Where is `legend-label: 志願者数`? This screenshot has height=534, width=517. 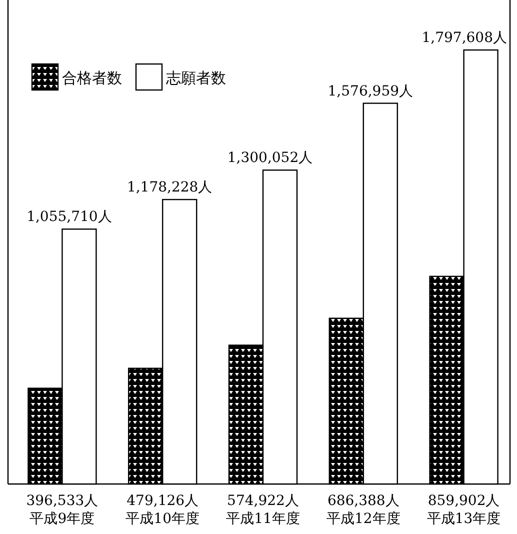 legend-label: 志願者数 is located at coordinates (196, 78).